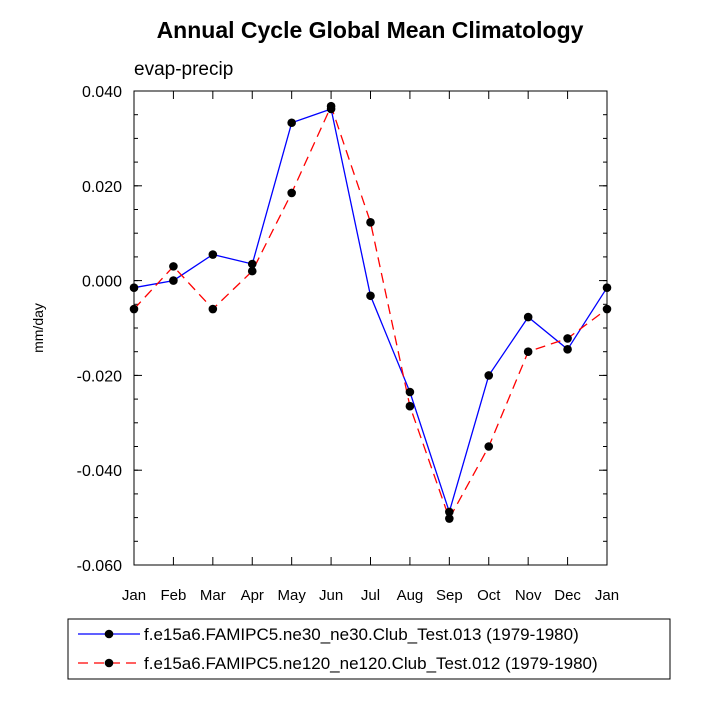 This screenshot has height=701, width=701. Describe the element at coordinates (102, 92) in the screenshot. I see `y-tick-label: 0.040` at that location.